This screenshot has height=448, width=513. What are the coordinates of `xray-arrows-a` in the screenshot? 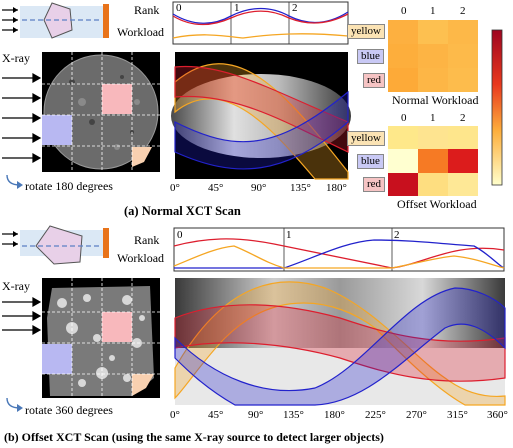 It's located at (22, 118).